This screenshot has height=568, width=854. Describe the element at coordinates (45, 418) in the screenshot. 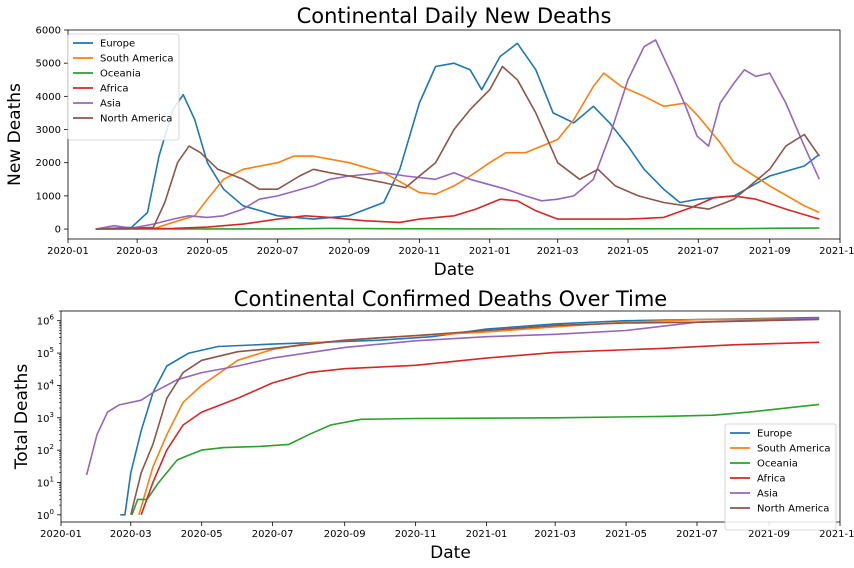

I see `y-tick-label: 10³` at that location.